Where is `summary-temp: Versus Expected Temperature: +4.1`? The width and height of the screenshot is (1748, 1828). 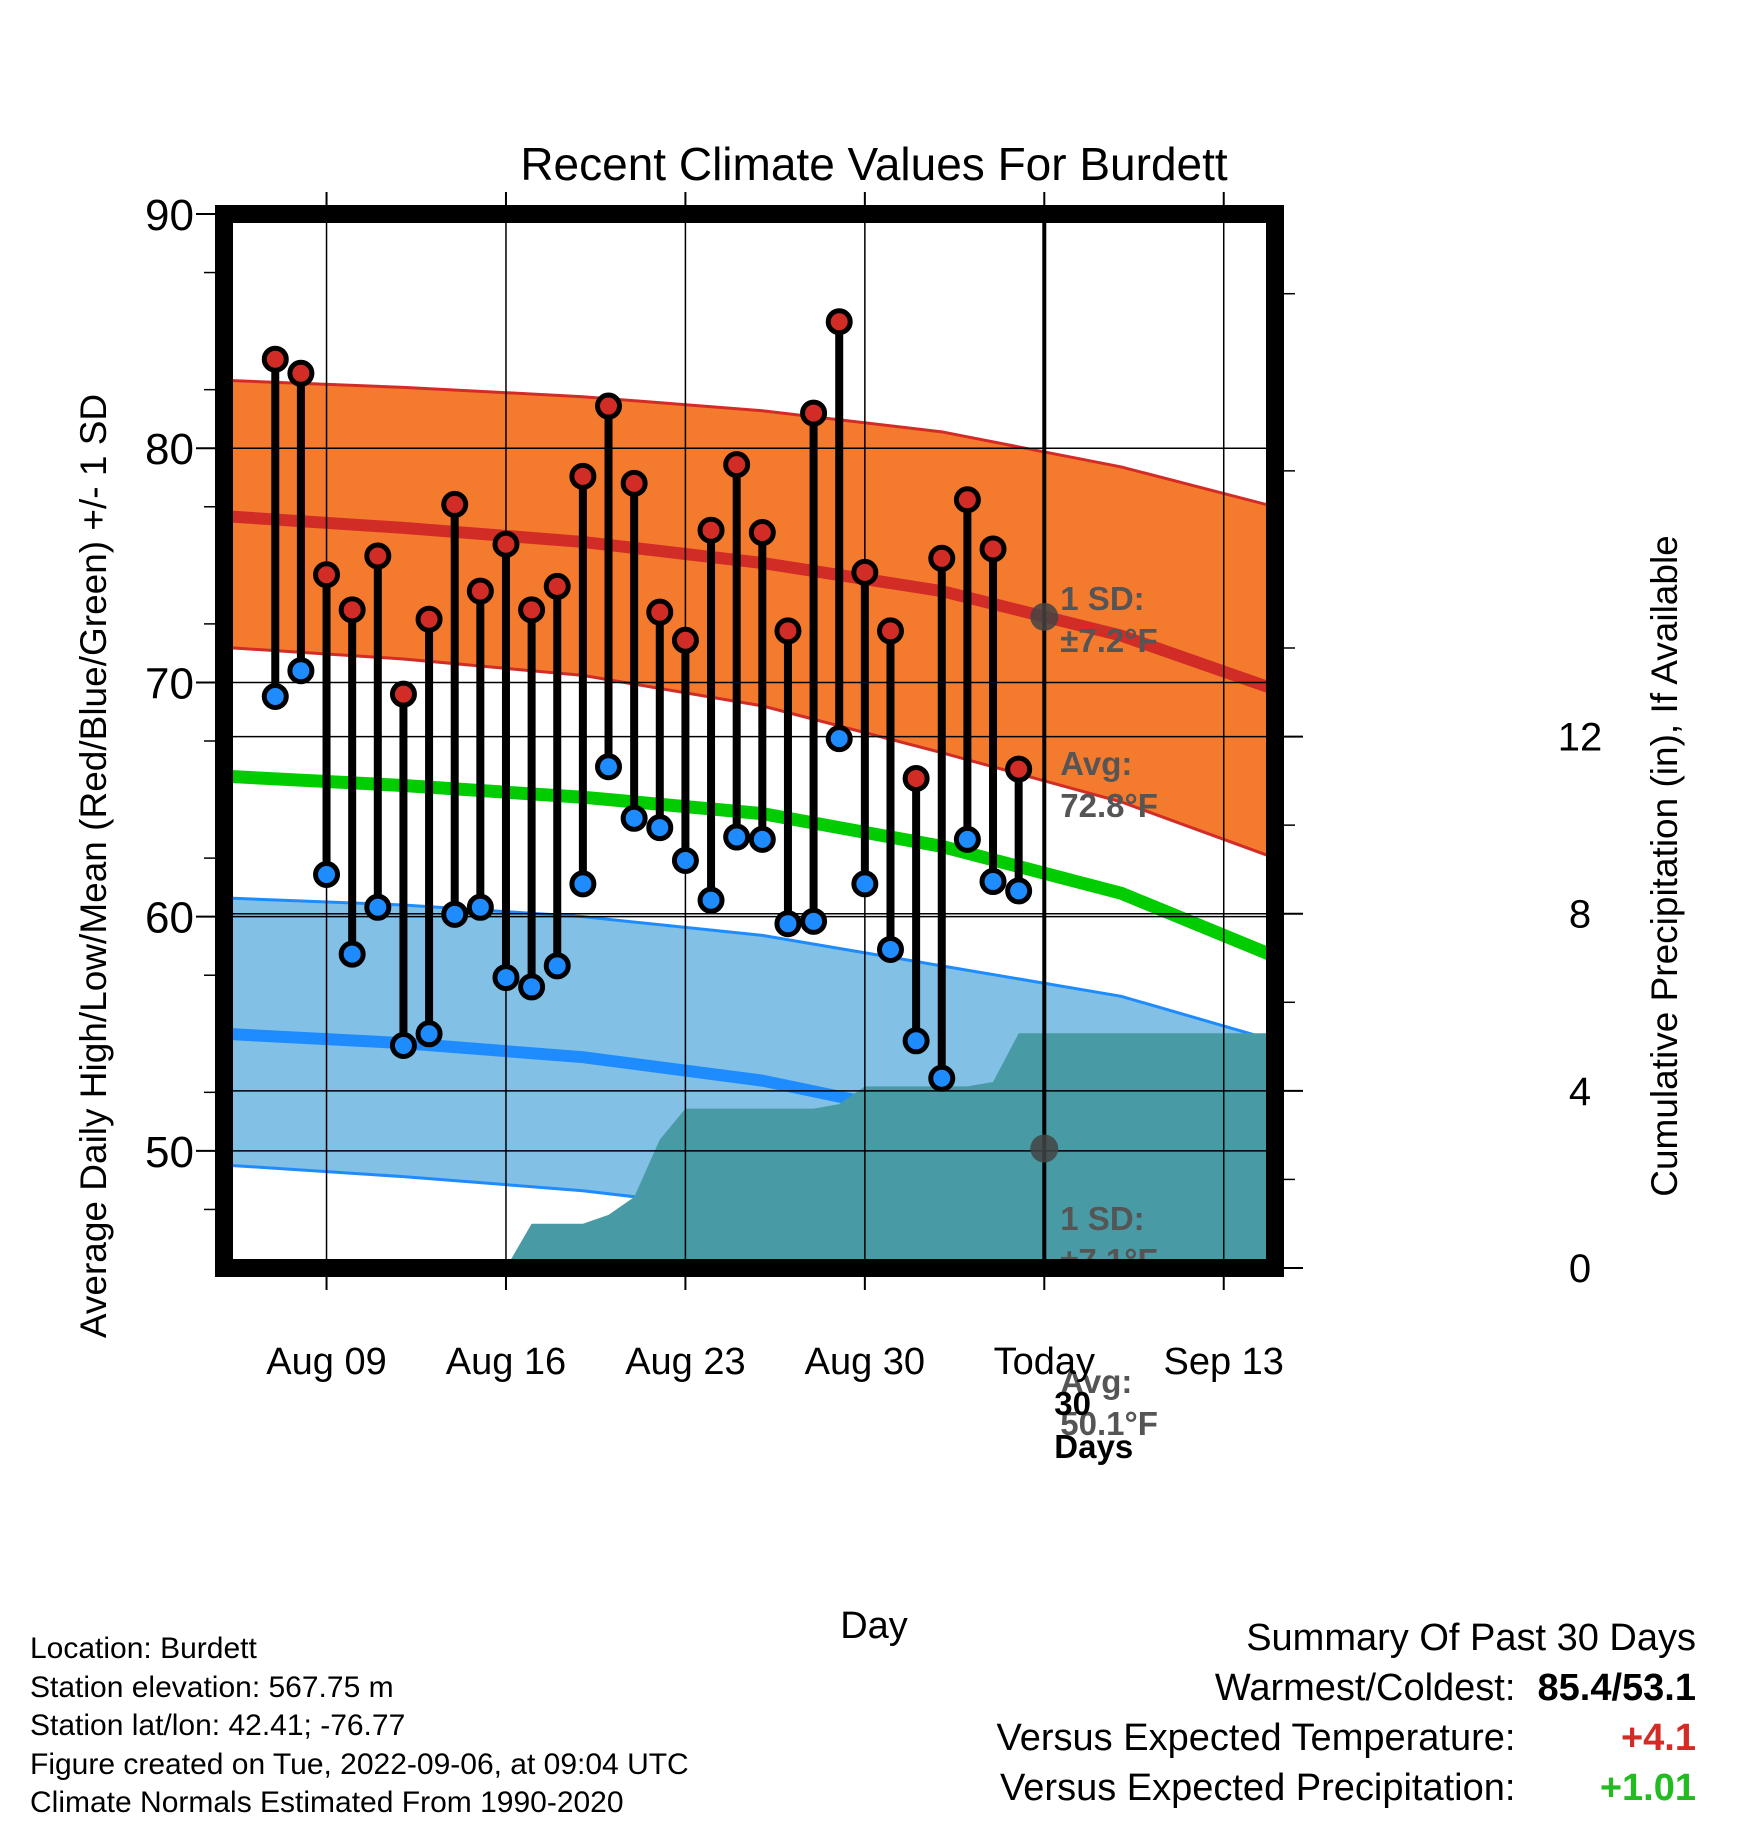
summary-temp: Versus Expected Temperature: +4.1 is located at coordinates (1346, 1738).